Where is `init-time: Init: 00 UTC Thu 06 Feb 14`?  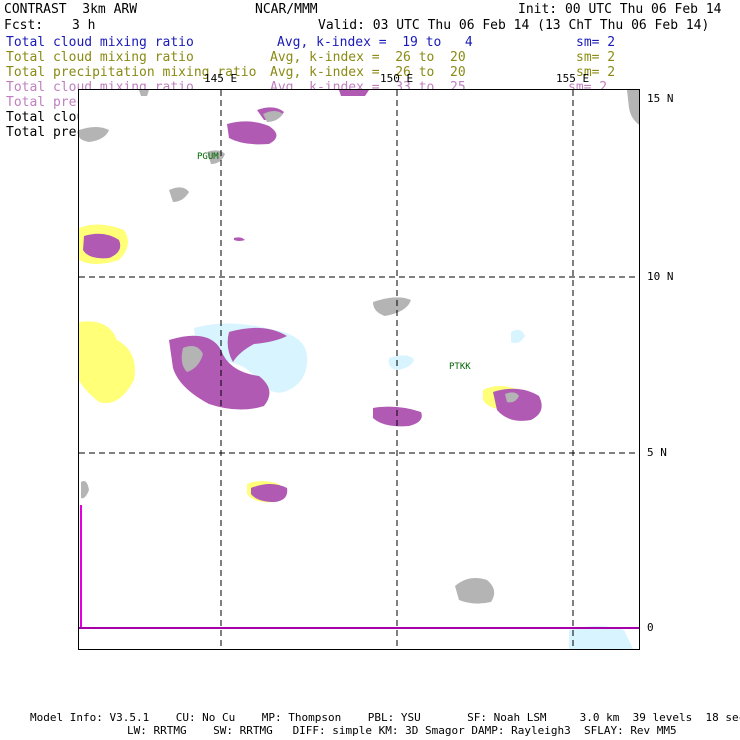 init-time: Init: 00 UTC Thu 06 Feb 14 is located at coordinates (620, 9).